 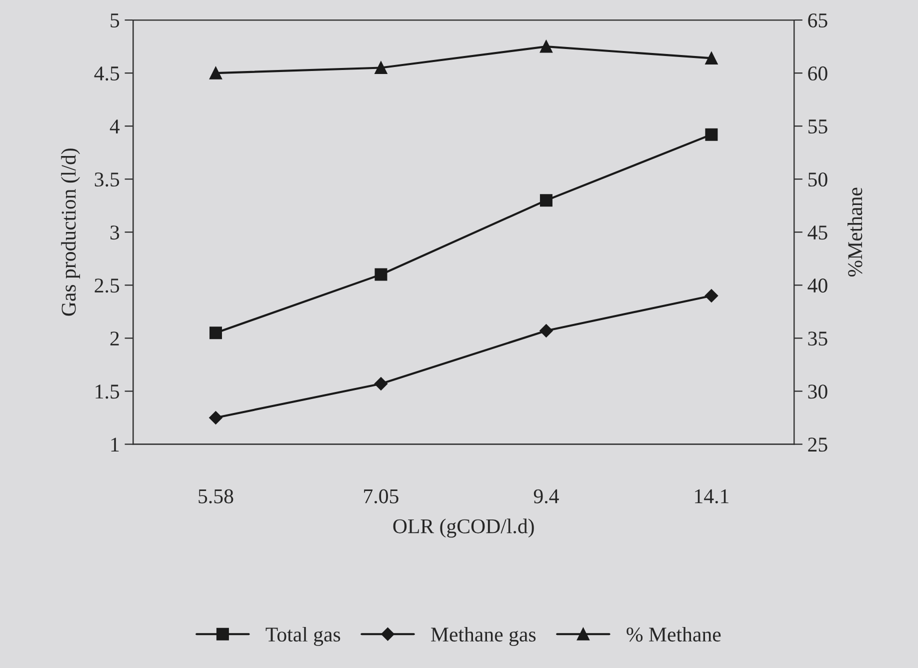 What do you see at coordinates (70, 232) in the screenshot?
I see `y-axis-title: Gas production (l/d)` at bounding box center [70, 232].